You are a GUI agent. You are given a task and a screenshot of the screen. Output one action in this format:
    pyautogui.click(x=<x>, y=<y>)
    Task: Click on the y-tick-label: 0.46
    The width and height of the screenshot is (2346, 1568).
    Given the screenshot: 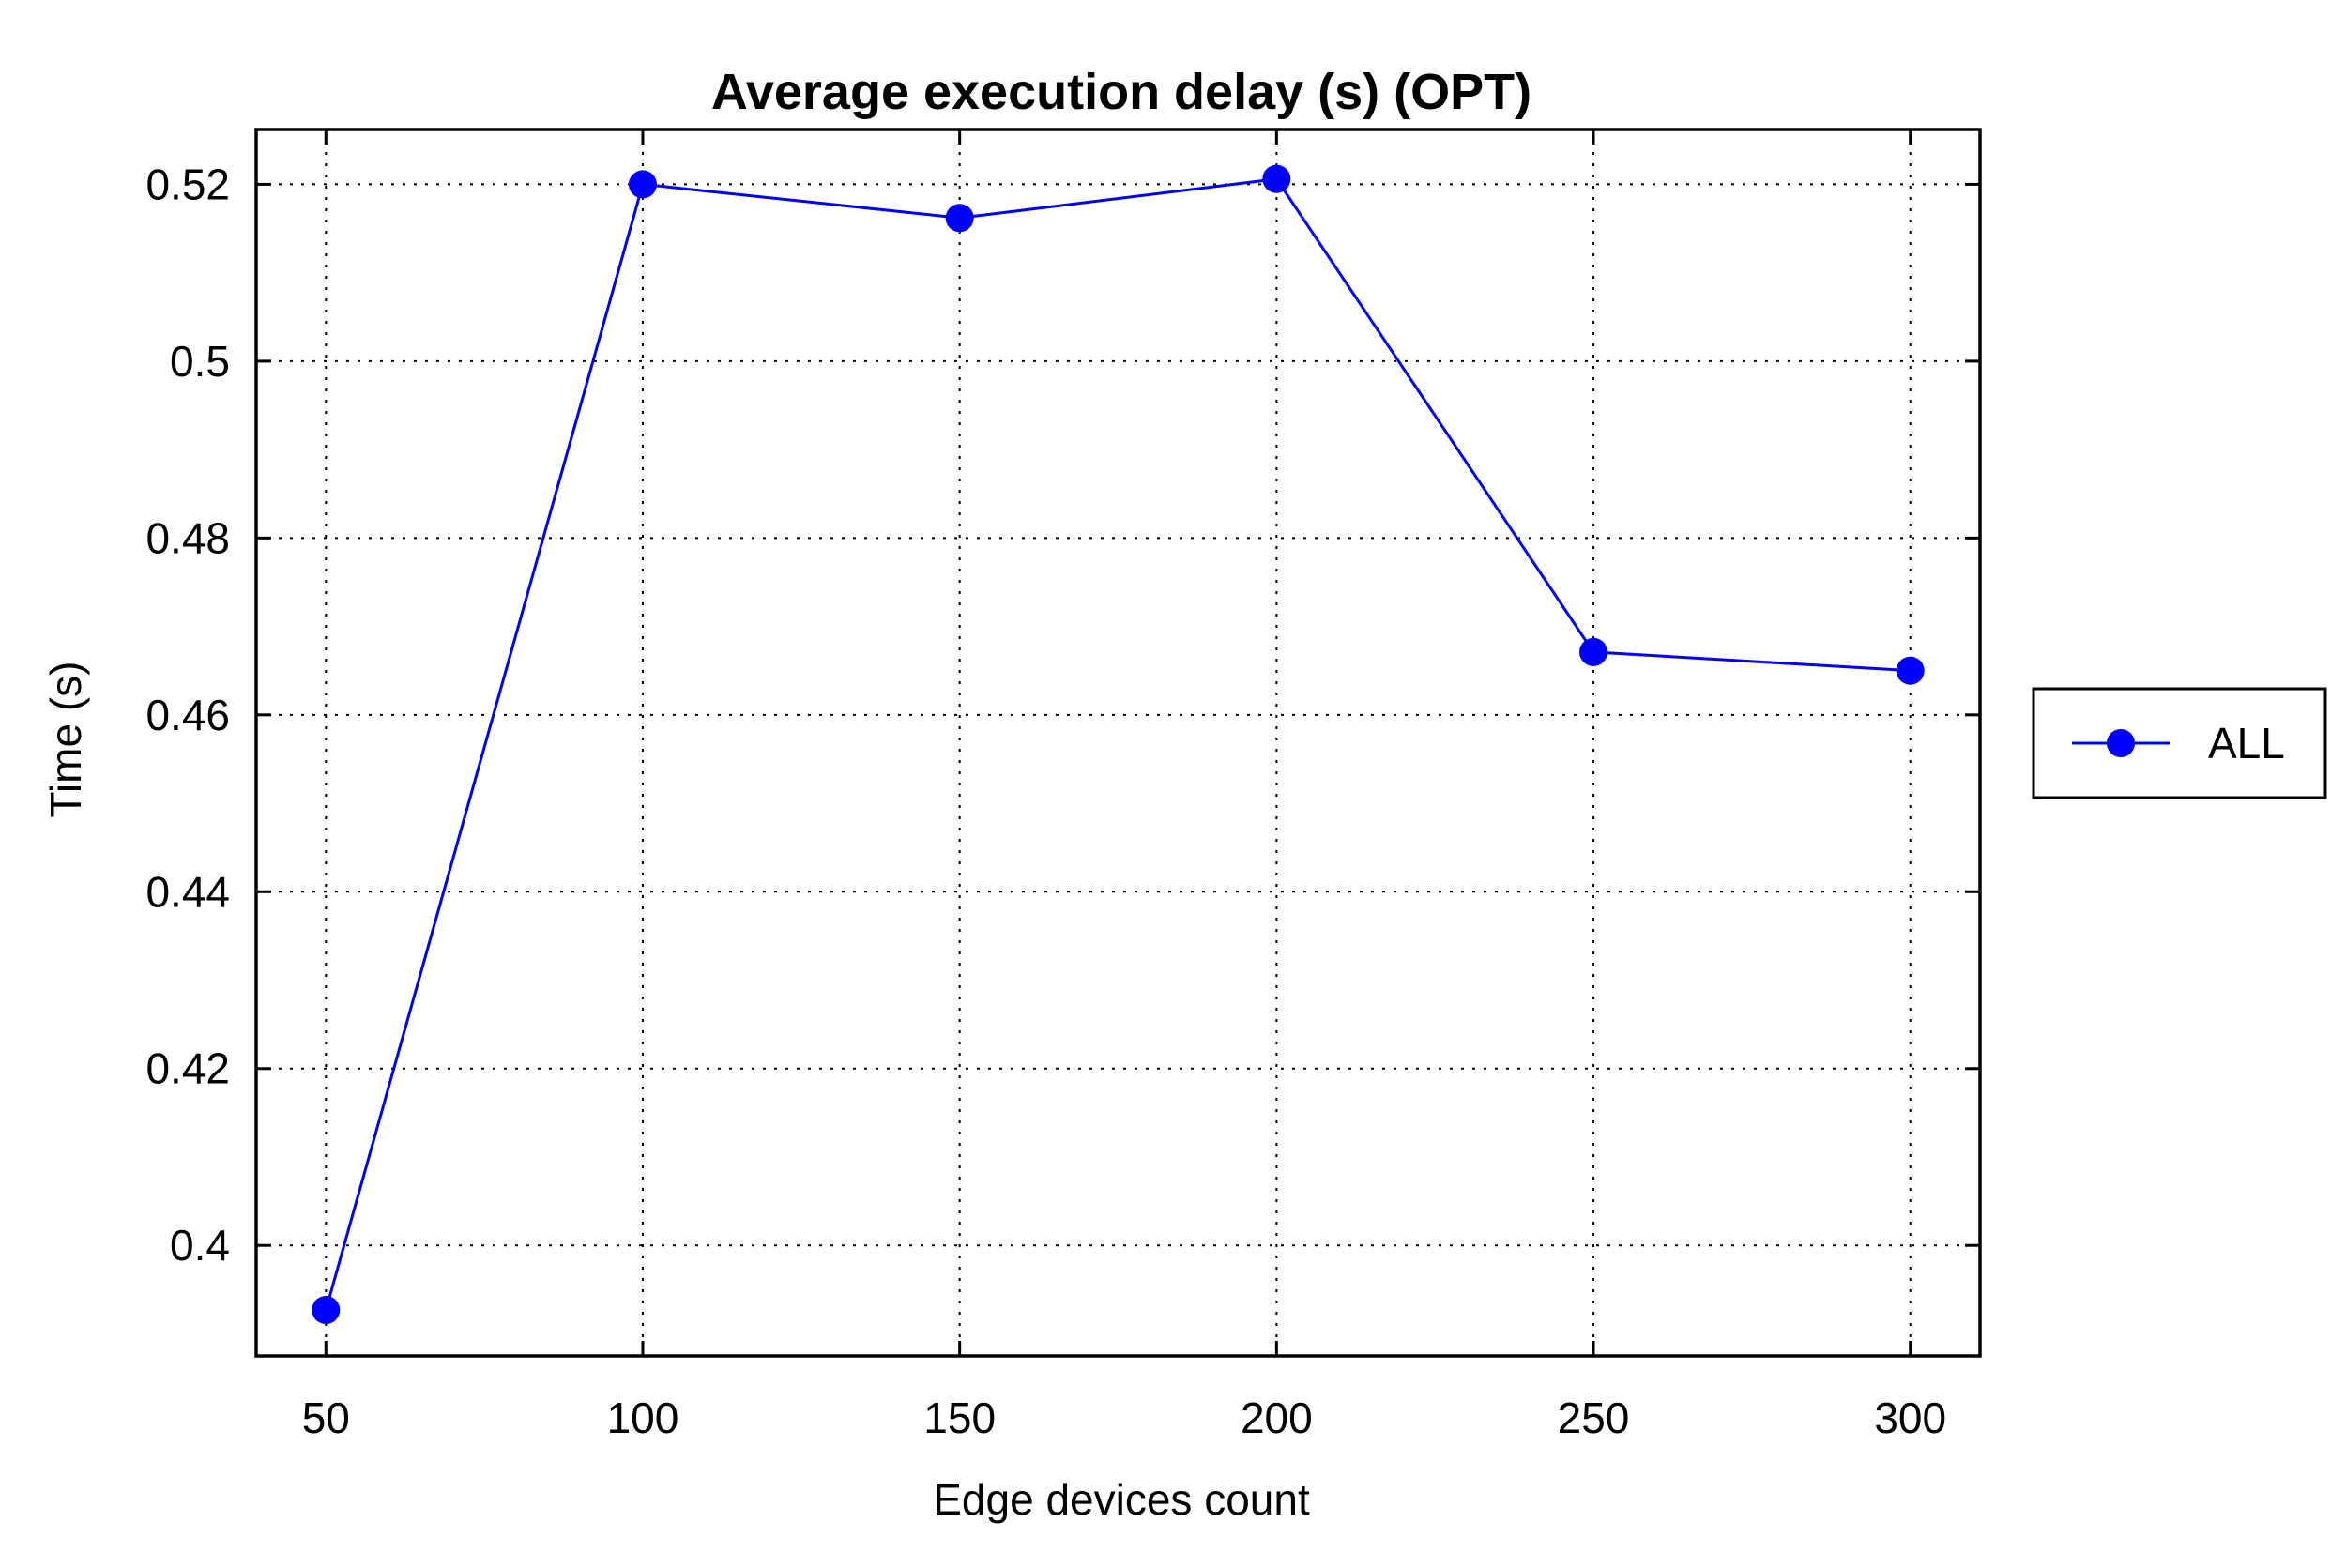 What is the action you would take?
    pyautogui.click(x=187, y=715)
    